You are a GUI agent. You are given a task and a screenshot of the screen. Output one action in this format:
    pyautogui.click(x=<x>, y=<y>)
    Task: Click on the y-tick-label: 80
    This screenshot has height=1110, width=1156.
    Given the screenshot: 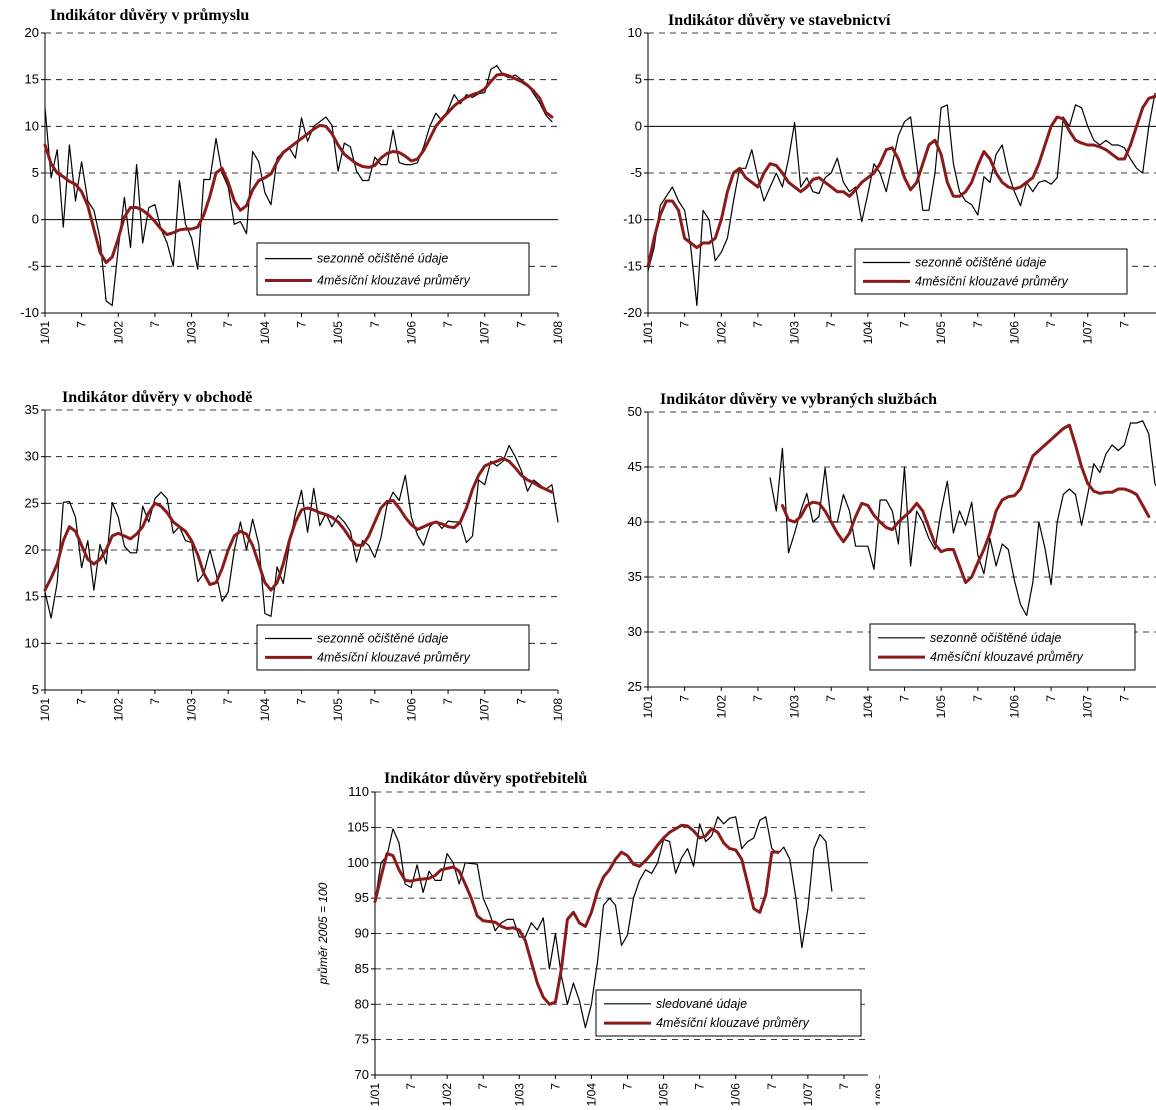 What is the action you would take?
    pyautogui.click(x=362, y=1003)
    